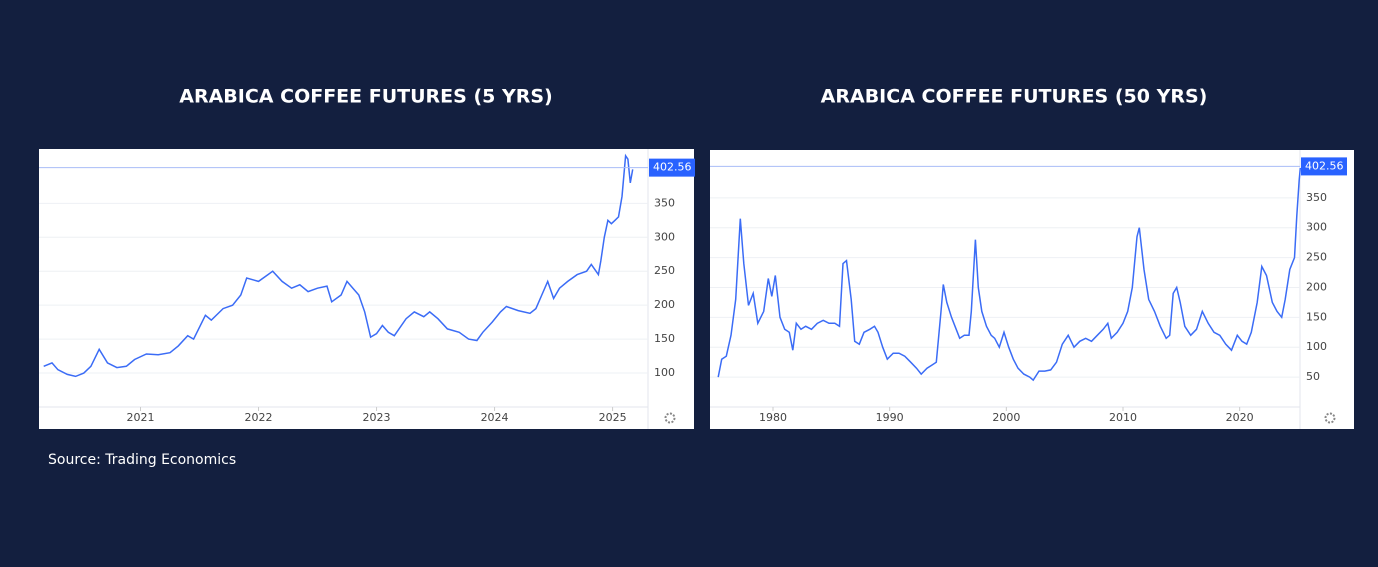 This screenshot has width=1378, height=567. Describe the element at coordinates (141, 417) in the screenshot. I see `x-tick-label: 2021` at that location.